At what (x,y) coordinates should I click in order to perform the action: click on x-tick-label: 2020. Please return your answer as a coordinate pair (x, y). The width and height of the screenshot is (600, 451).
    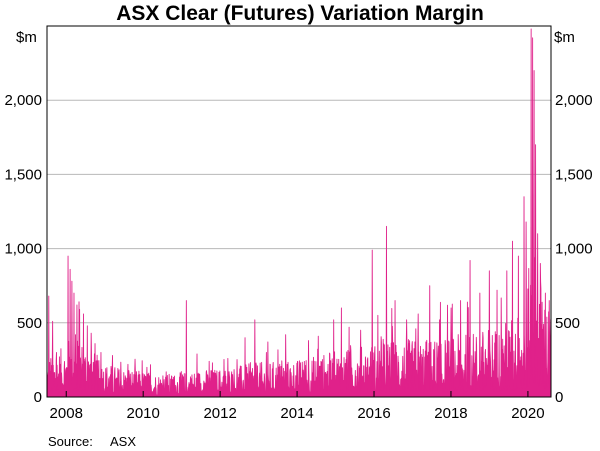
    Looking at the image, I should click on (527, 413).